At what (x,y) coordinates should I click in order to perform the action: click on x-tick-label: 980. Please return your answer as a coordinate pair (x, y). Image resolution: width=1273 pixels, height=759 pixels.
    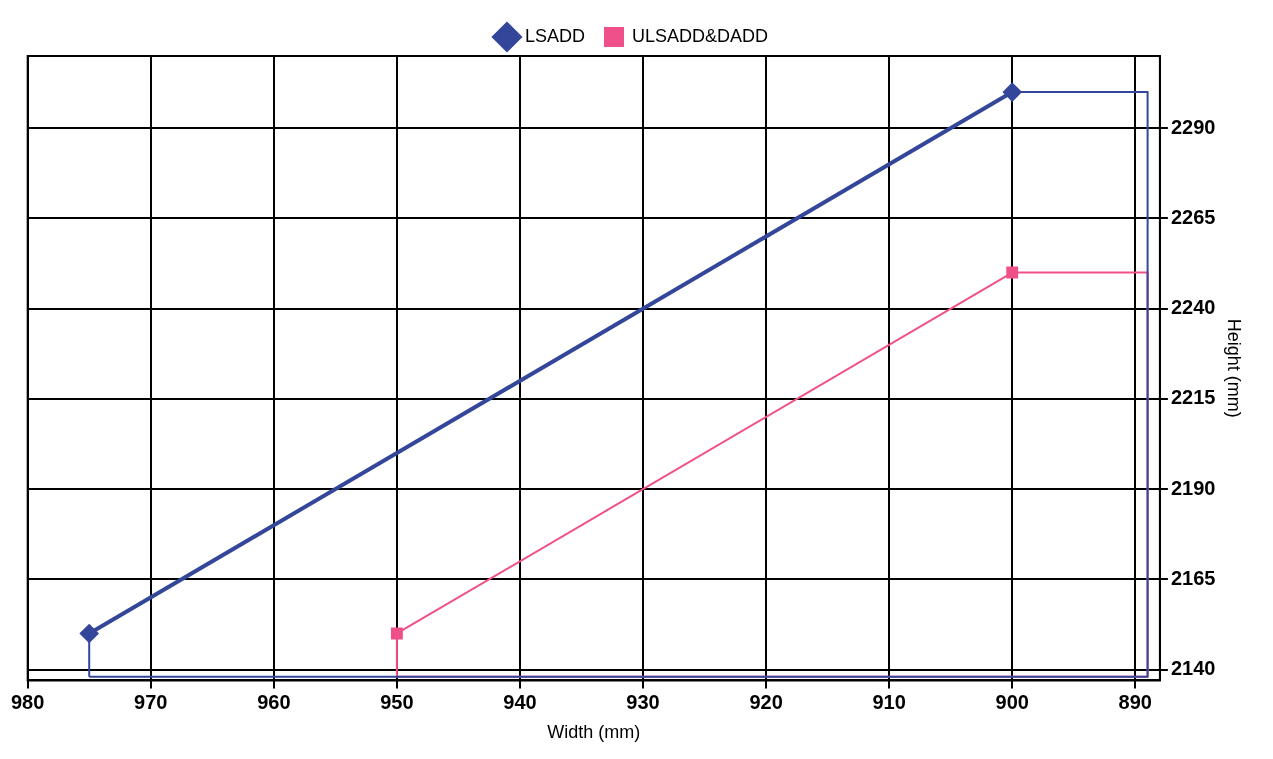
    Looking at the image, I should click on (28, 701).